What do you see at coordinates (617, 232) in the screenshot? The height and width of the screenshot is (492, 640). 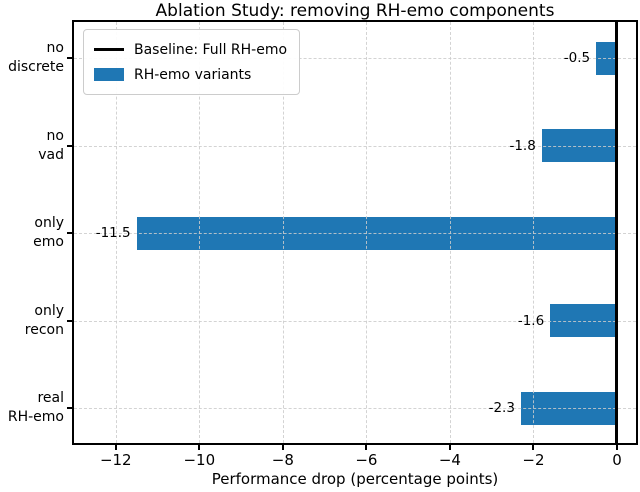 I see `baseline-zero-line` at bounding box center [617, 232].